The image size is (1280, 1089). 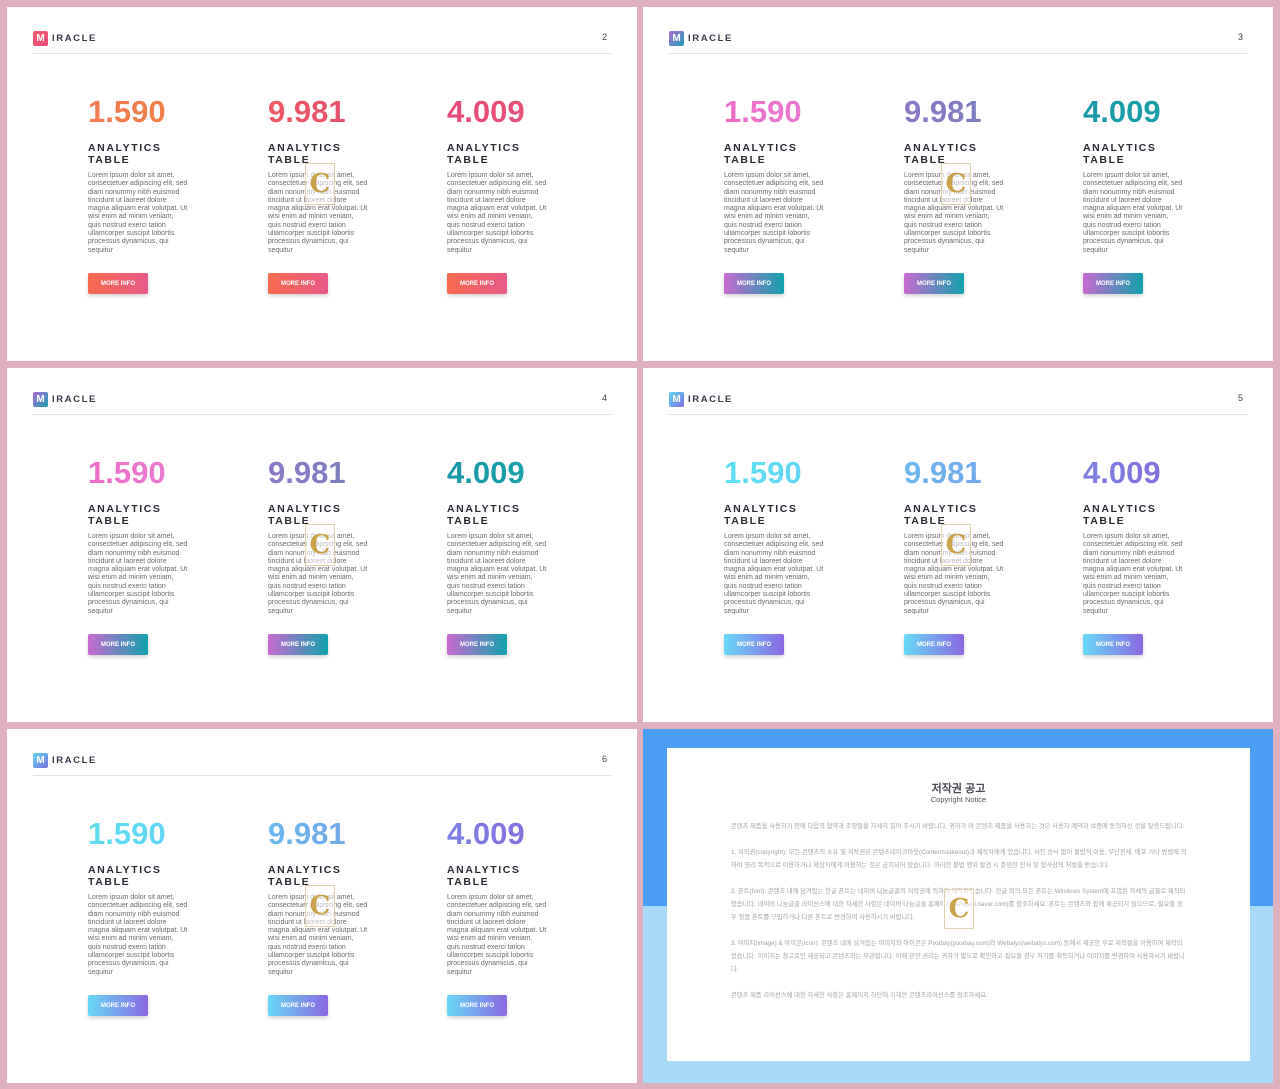 I want to click on notice-title: 저작권 공고, so click(x=958, y=789).